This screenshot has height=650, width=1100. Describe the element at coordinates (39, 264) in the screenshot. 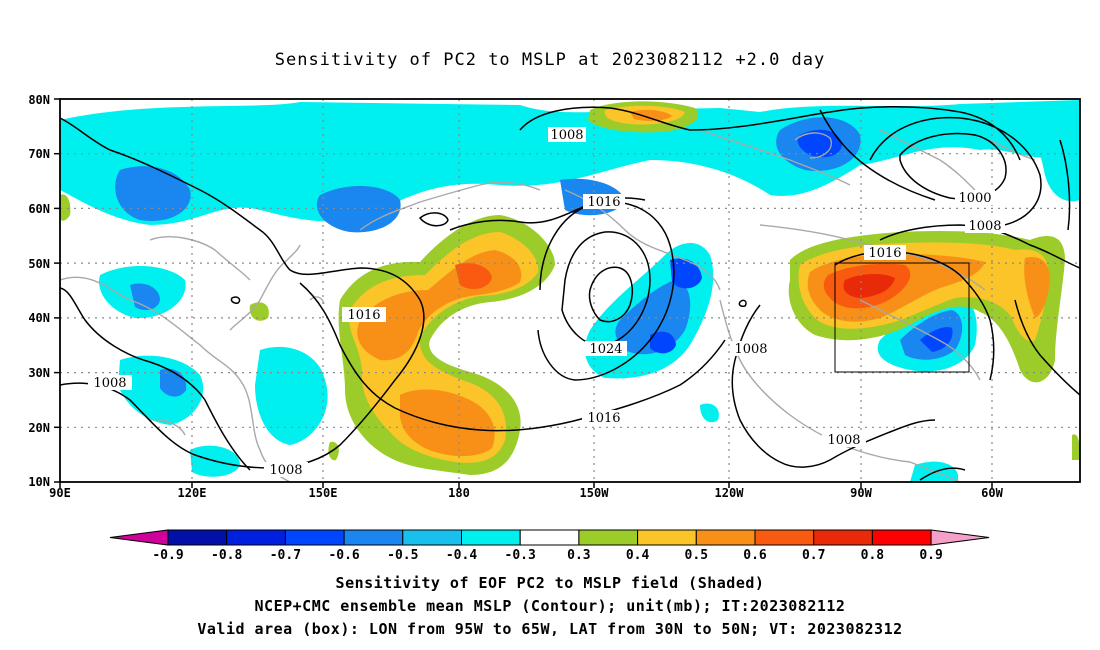

I see `lat-tick-label: 50N` at that location.